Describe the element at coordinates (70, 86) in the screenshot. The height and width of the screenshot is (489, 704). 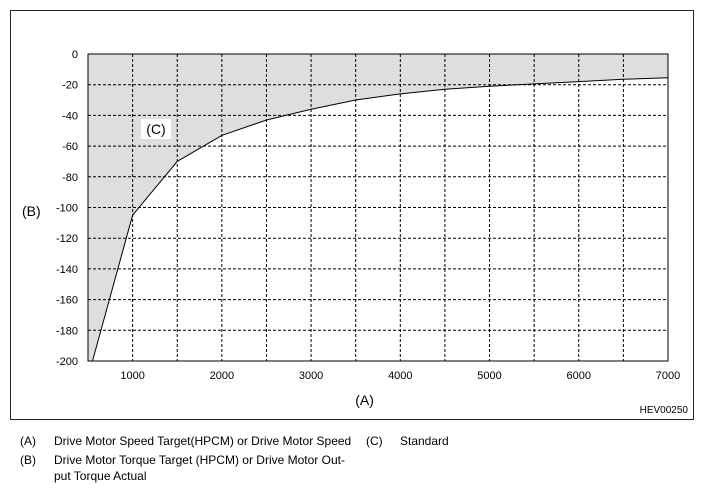
I see `y-tick-label: -20` at that location.